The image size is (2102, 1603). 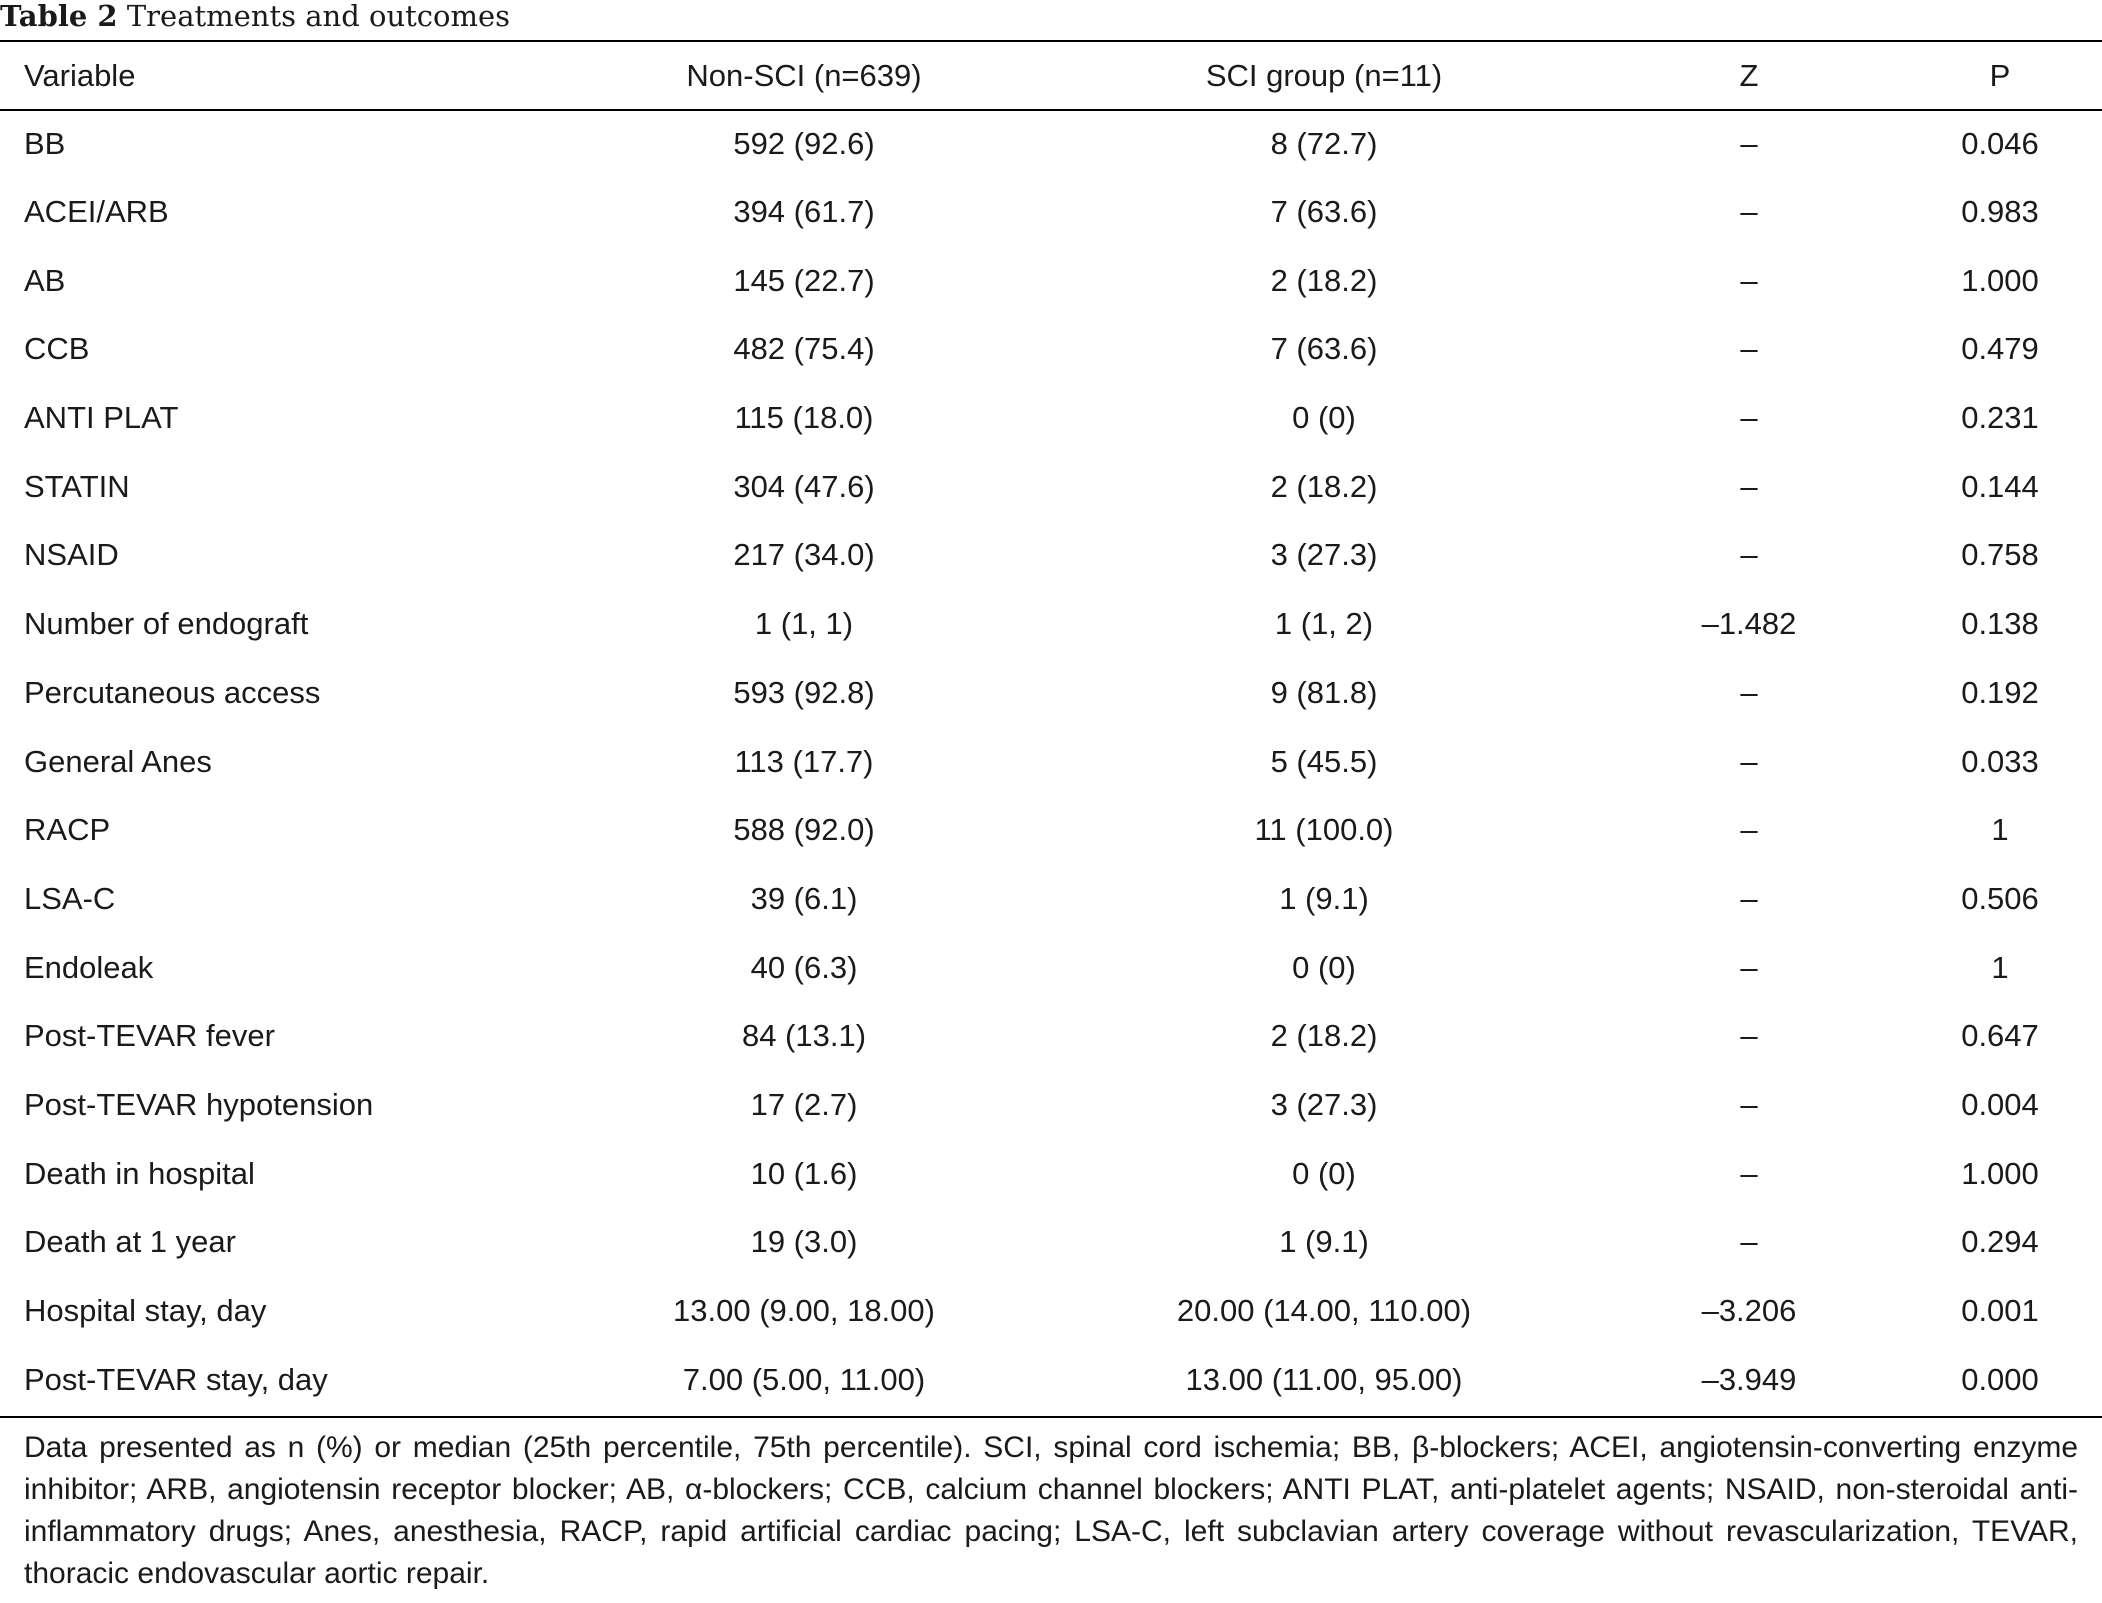 What do you see at coordinates (1051, 899) in the screenshot?
I see `table-row: LSA-C 39 (6.1) 1 (9.1) – 0.506` at bounding box center [1051, 899].